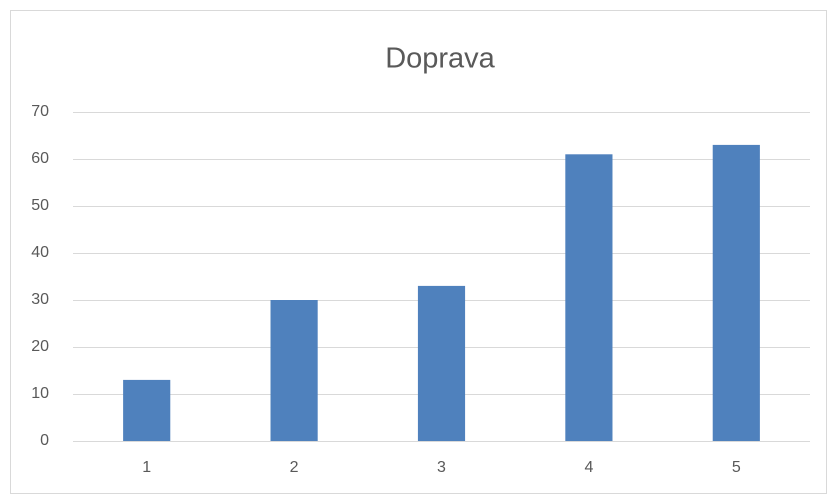 This screenshot has width=829, height=496. Describe the element at coordinates (40, 393) in the screenshot. I see `y-tick-label: 10` at that location.